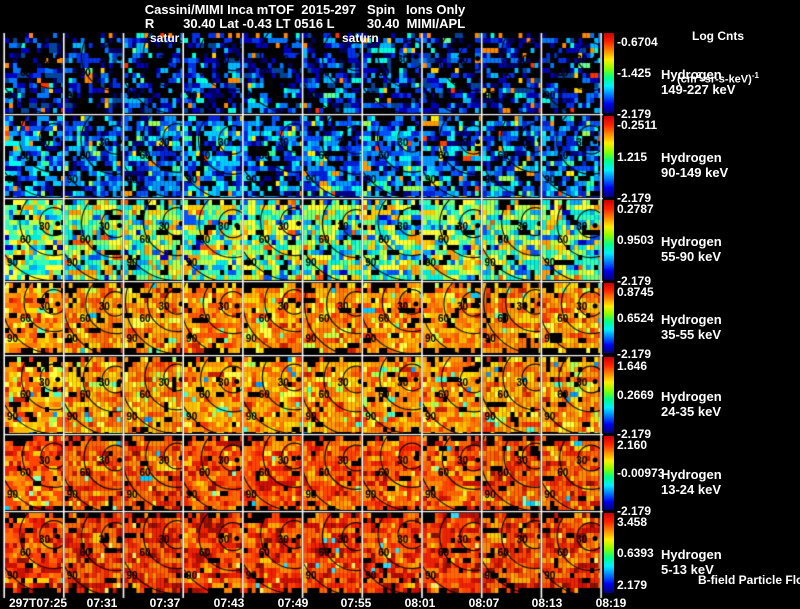  What do you see at coordinates (634, 434) in the screenshot?
I see `cbar5-min: -2.179` at bounding box center [634, 434].